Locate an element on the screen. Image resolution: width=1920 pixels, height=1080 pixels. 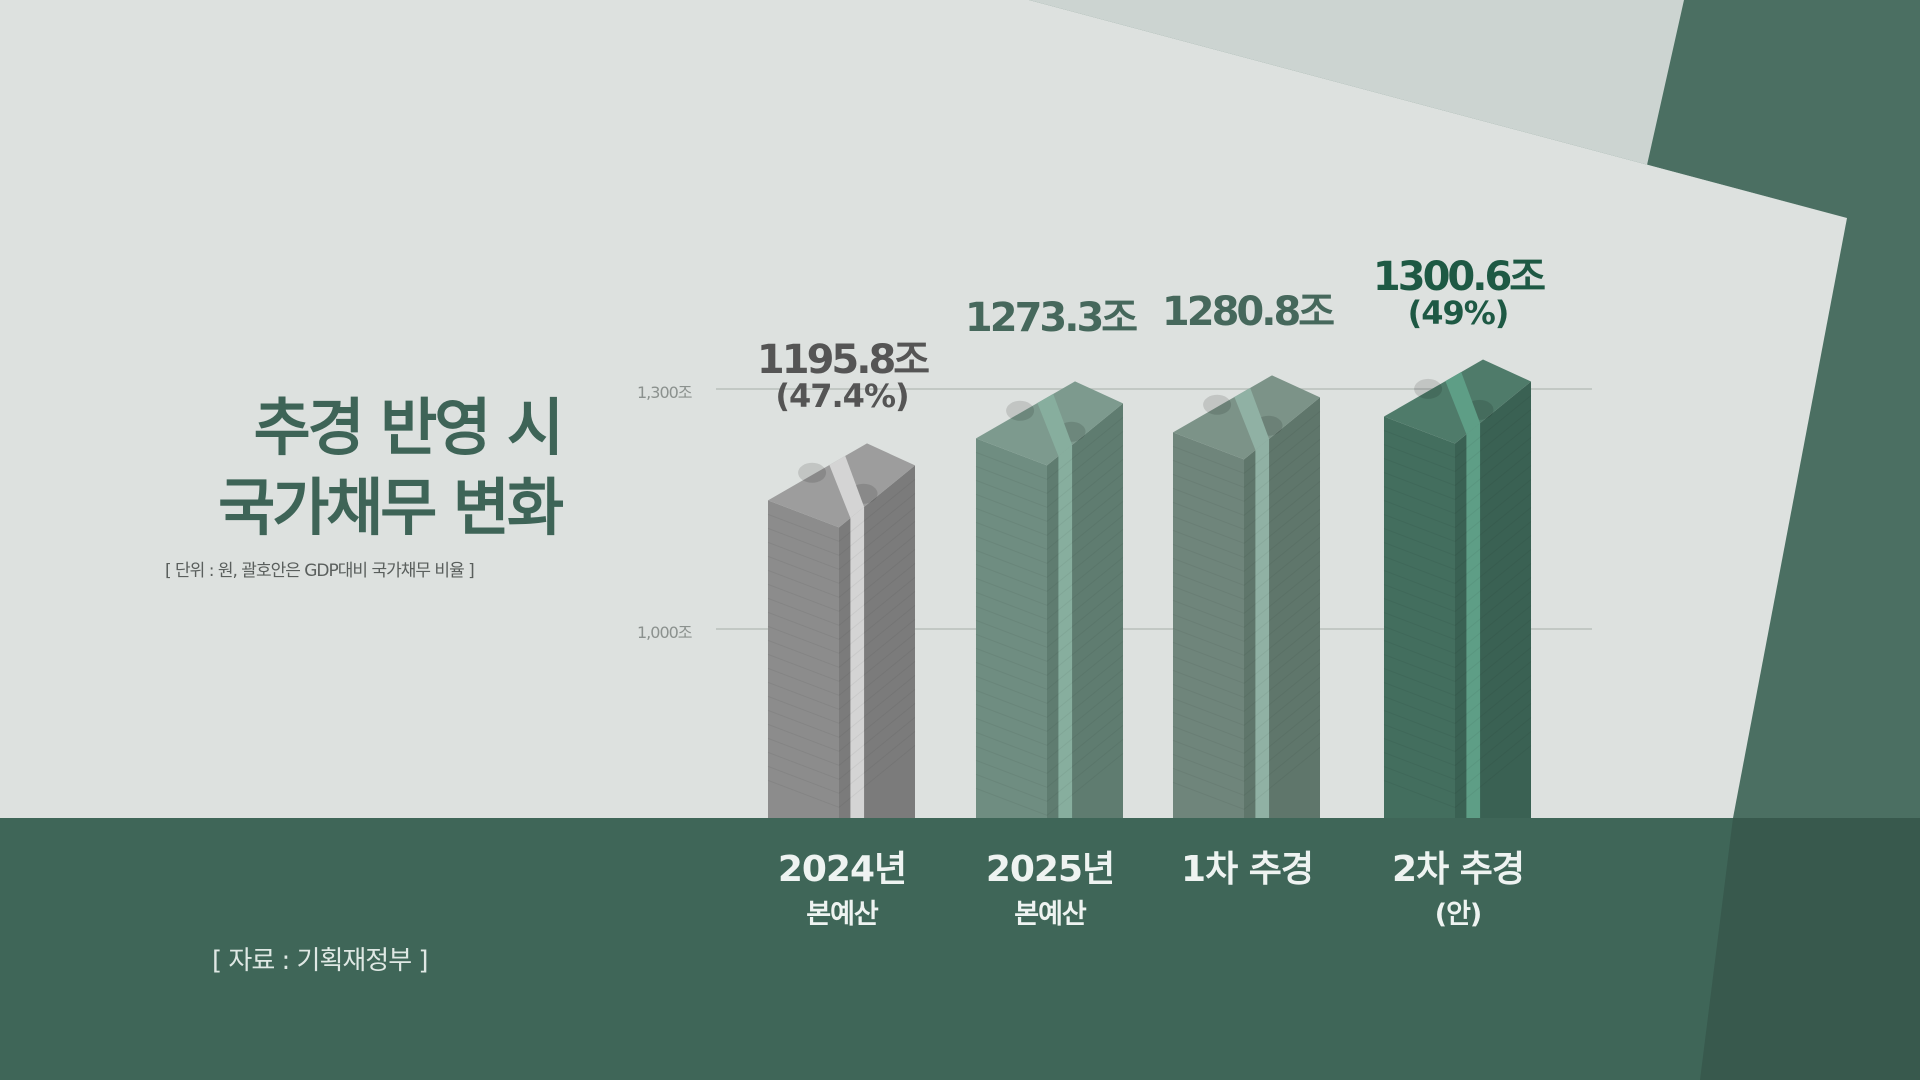
ratio-label: (47.4%) is located at coordinates (842, 396).